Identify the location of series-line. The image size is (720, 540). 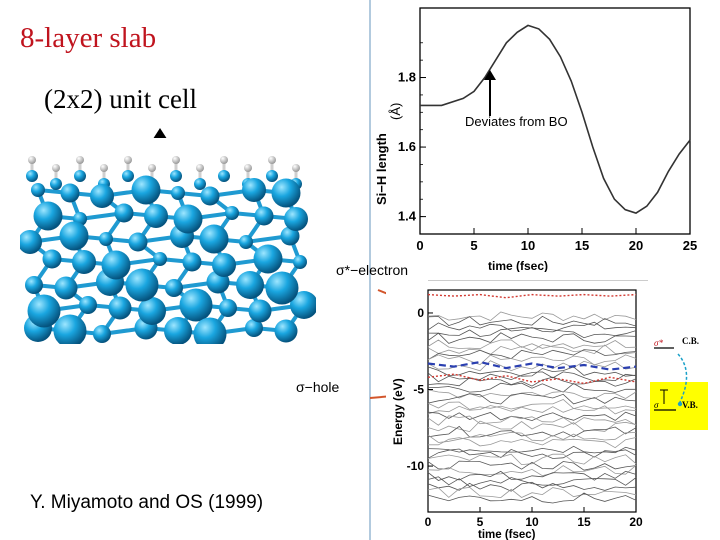
(555, 119).